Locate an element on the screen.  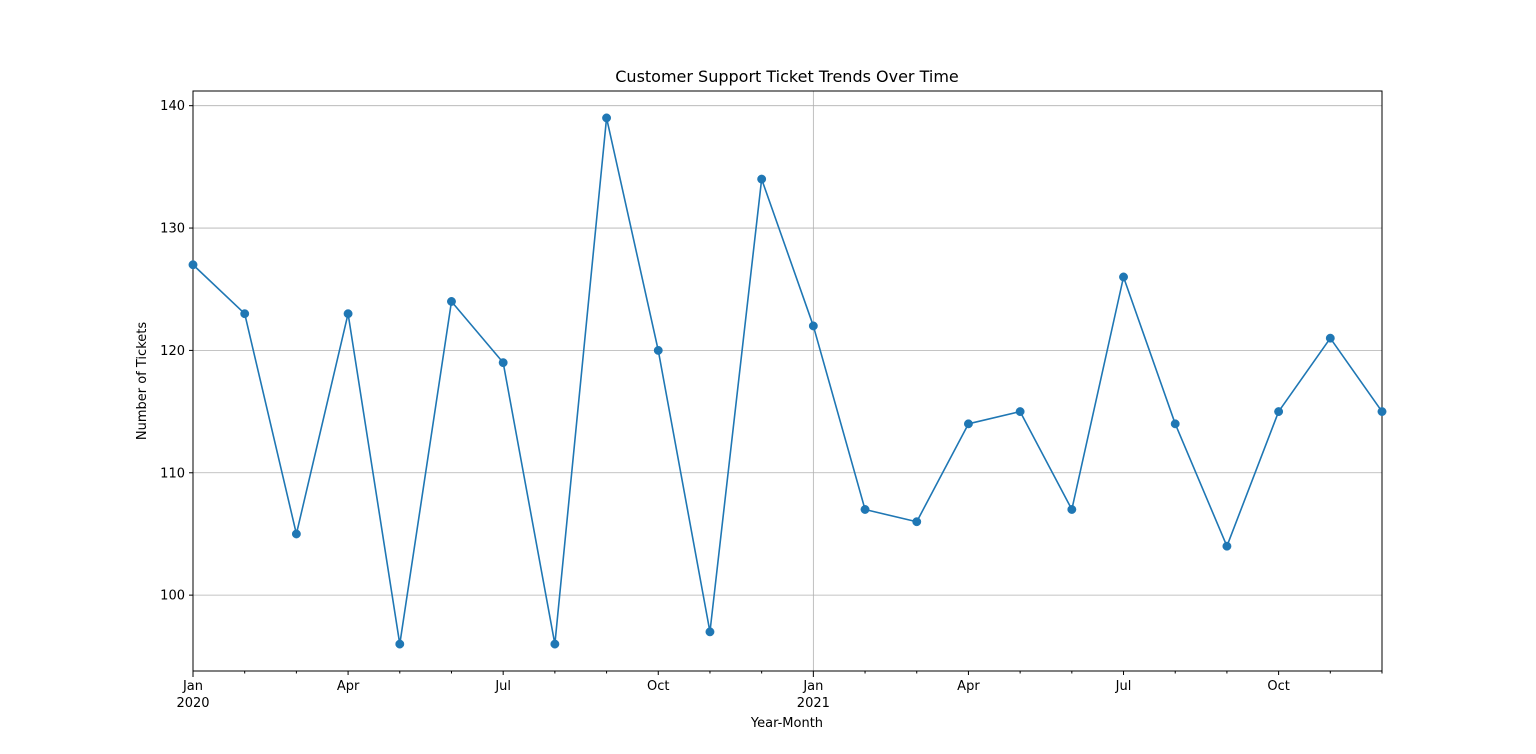
y-tick-label: 110 is located at coordinates (172, 473).